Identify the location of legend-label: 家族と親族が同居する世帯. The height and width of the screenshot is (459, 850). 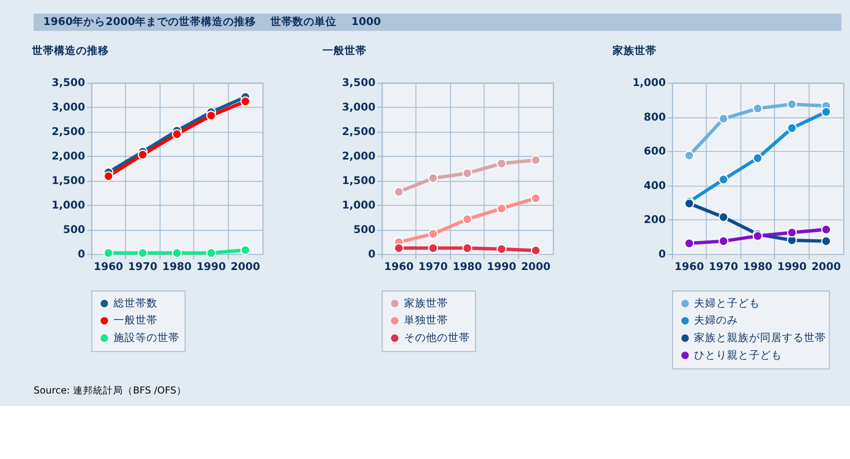
(760, 337).